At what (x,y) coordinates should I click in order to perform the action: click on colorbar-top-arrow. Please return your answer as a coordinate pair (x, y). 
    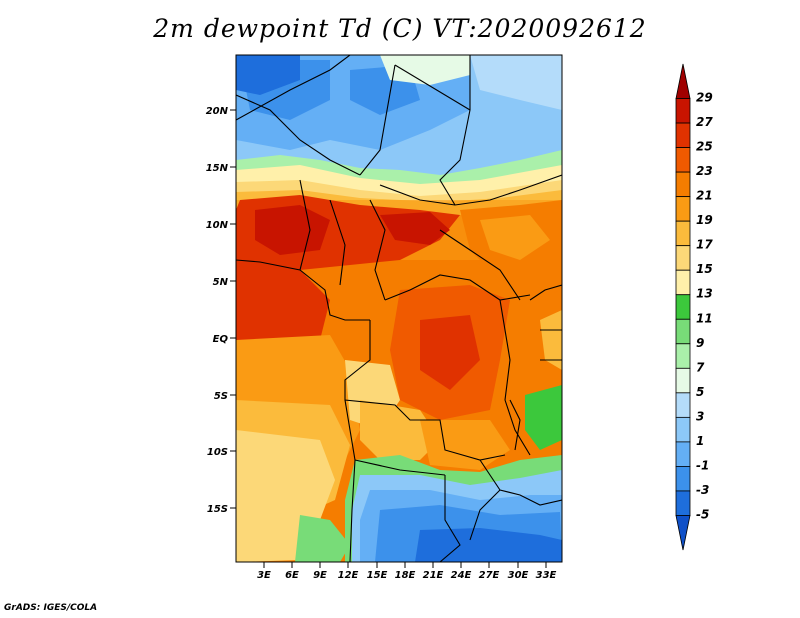
    Looking at the image, I should click on (683, 81).